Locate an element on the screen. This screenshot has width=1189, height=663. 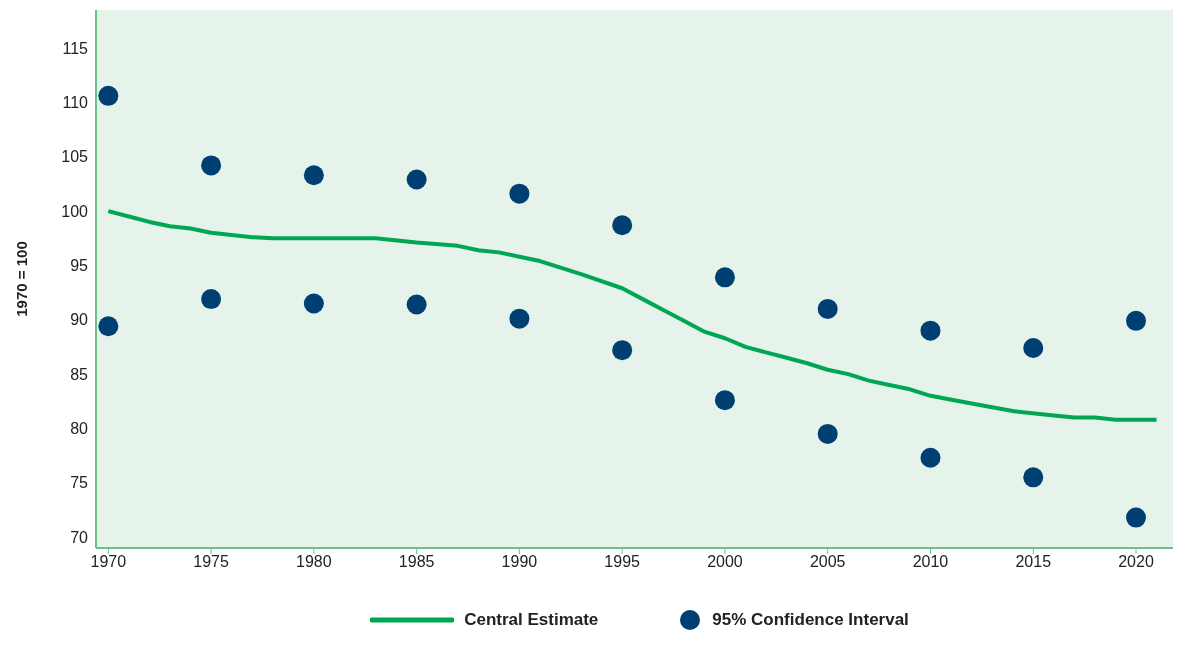
y-tick-label: 115 is located at coordinates (75, 48).